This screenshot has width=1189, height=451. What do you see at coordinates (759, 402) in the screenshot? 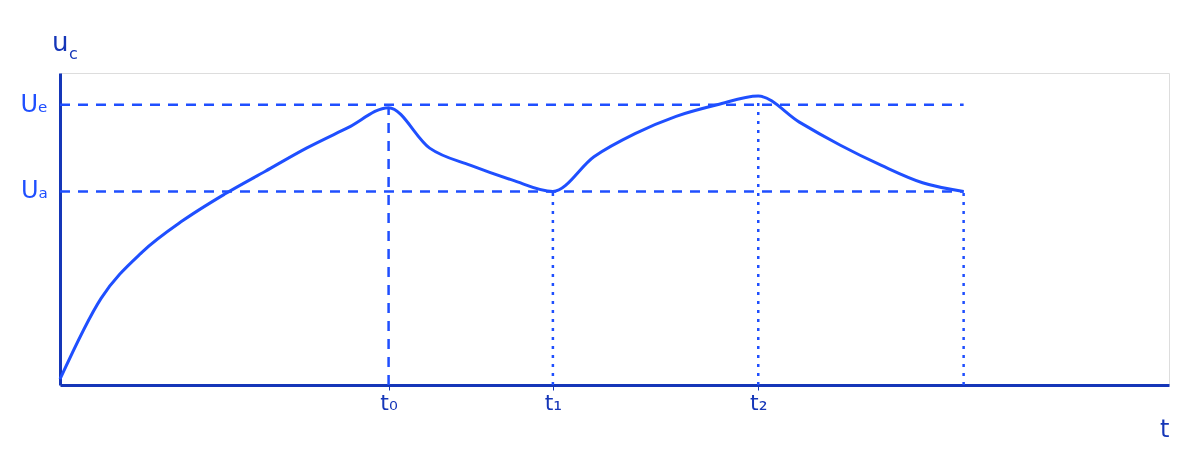
I see `x-tick-label: t₂` at bounding box center [759, 402].